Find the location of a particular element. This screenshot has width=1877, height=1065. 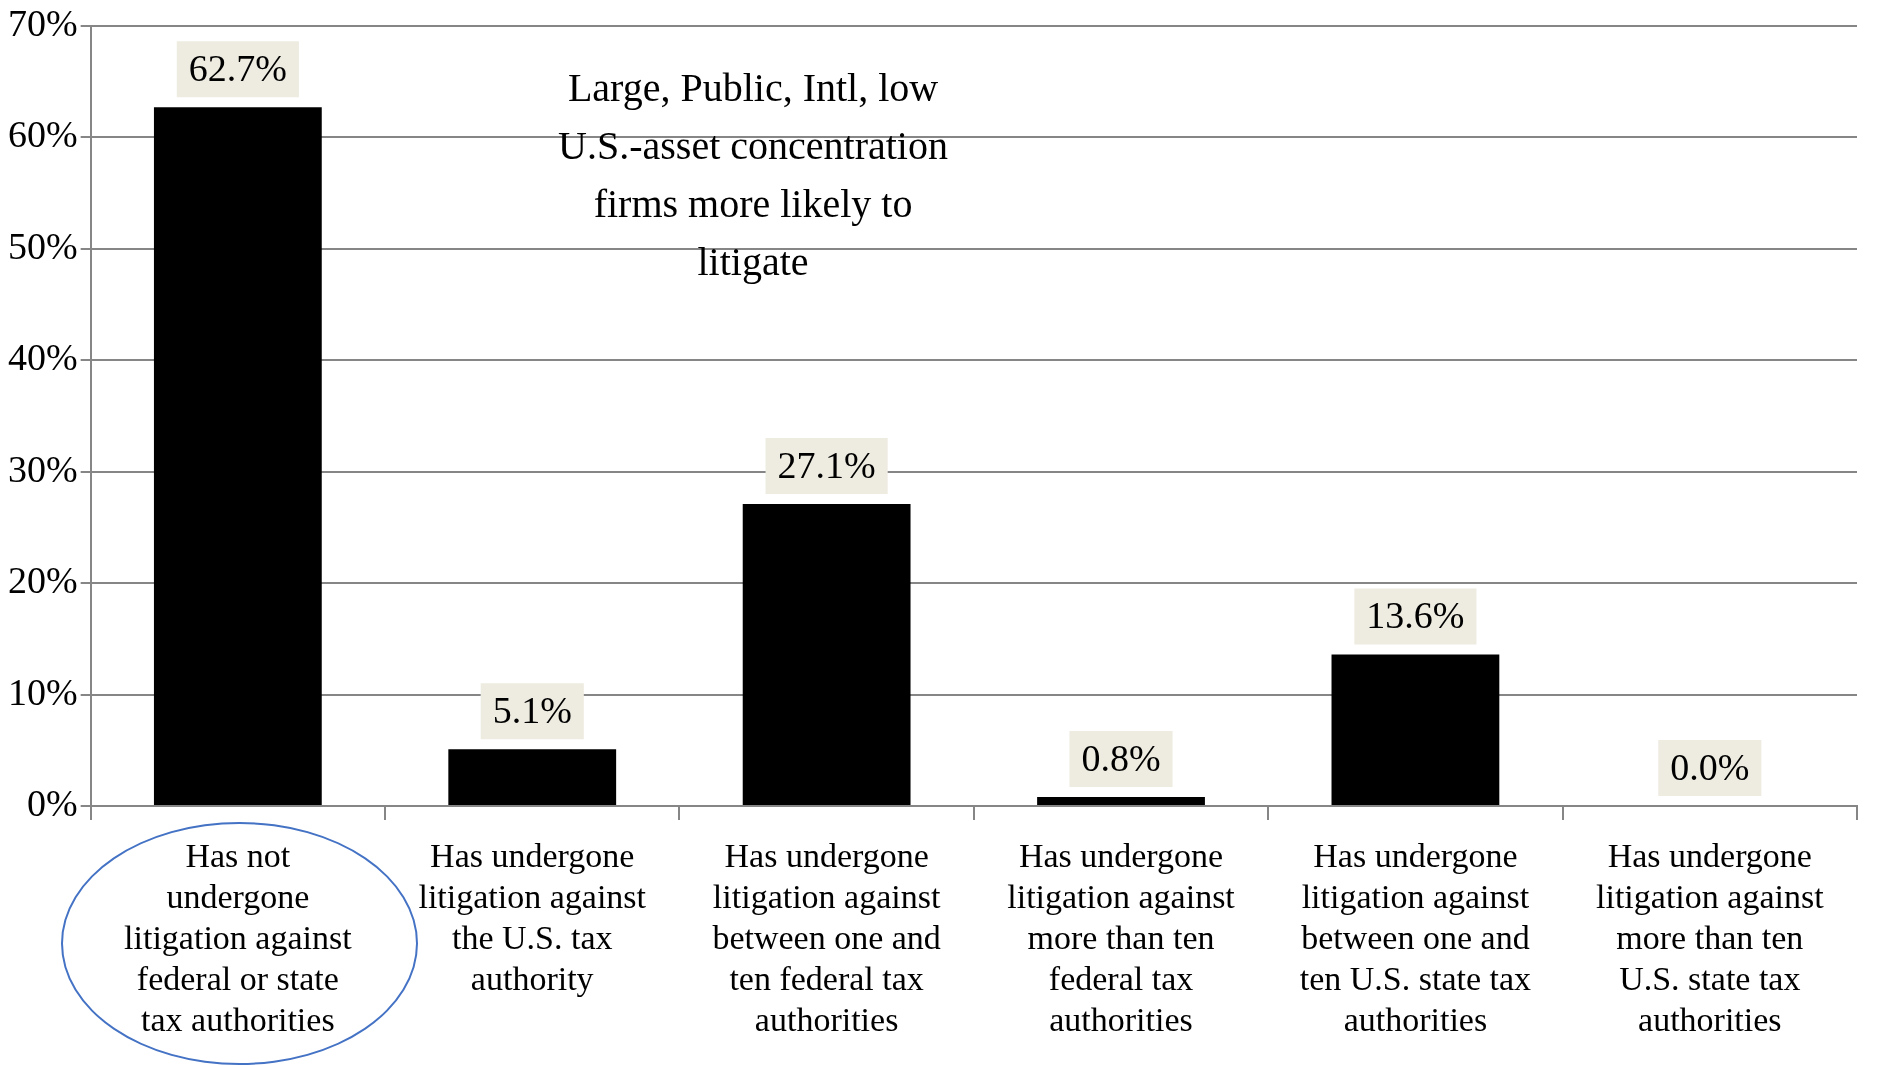

data-label: 13.6% is located at coordinates (1415, 615).